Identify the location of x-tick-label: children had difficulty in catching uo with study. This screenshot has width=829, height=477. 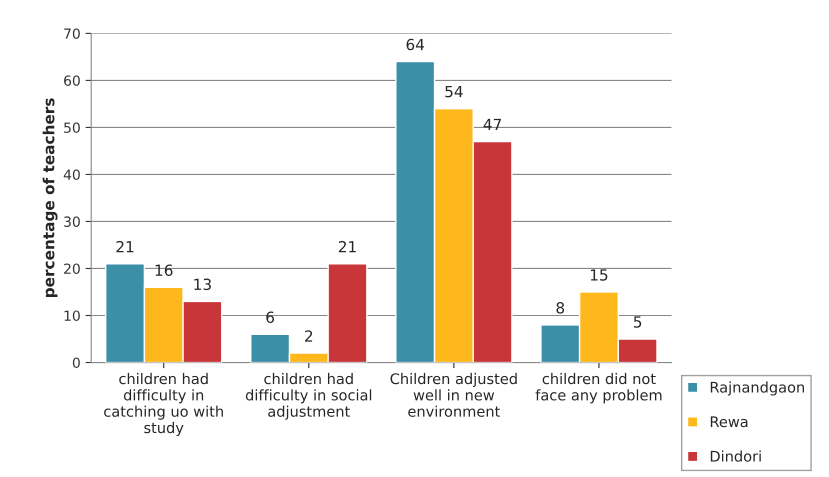
(163, 404).